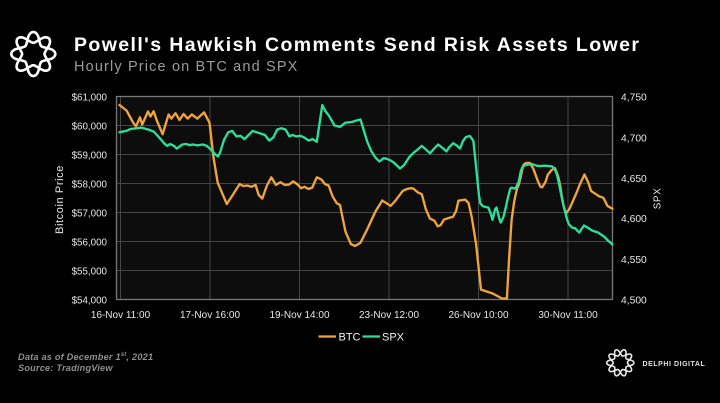 The image size is (720, 403). What do you see at coordinates (90, 243) in the screenshot?
I see `svg-text: $56,000` at bounding box center [90, 243].